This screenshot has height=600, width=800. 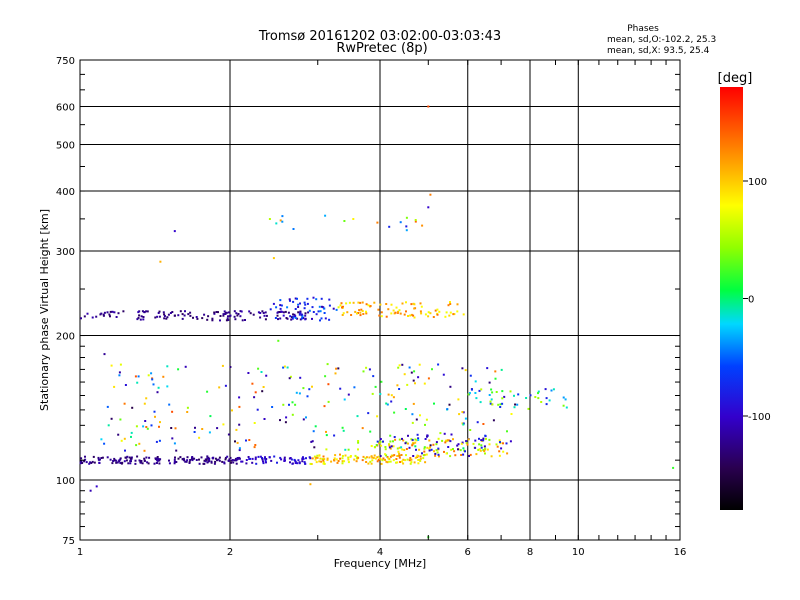 I want to click on stats-title: Phases, so click(x=643, y=29).